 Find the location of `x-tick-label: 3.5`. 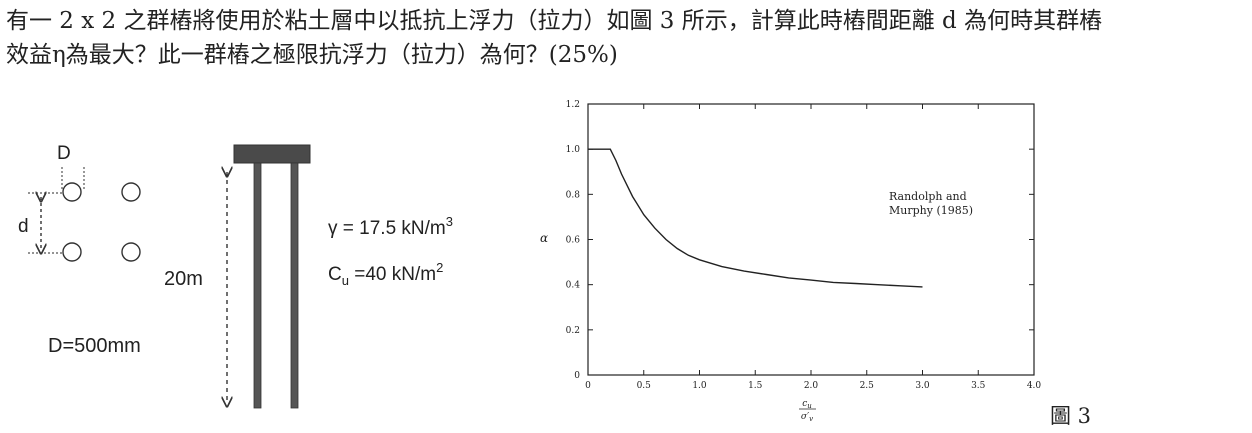

x-tick-label: 3.5 is located at coordinates (978, 386).